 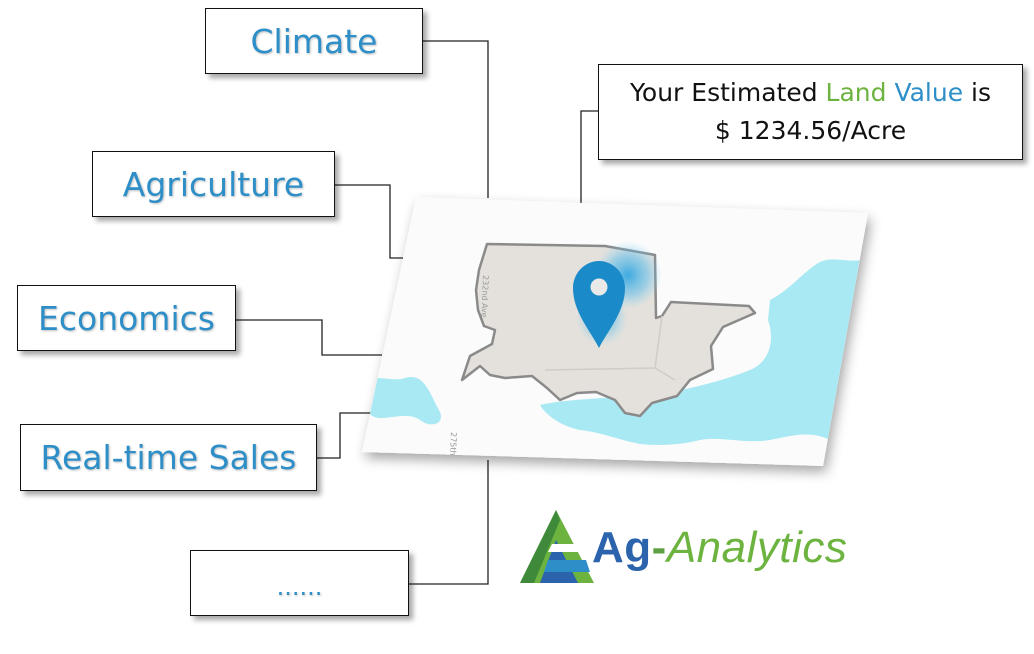 I want to click on ag-analytics-logo-text: Ag-Analytics, so click(x=719, y=548).